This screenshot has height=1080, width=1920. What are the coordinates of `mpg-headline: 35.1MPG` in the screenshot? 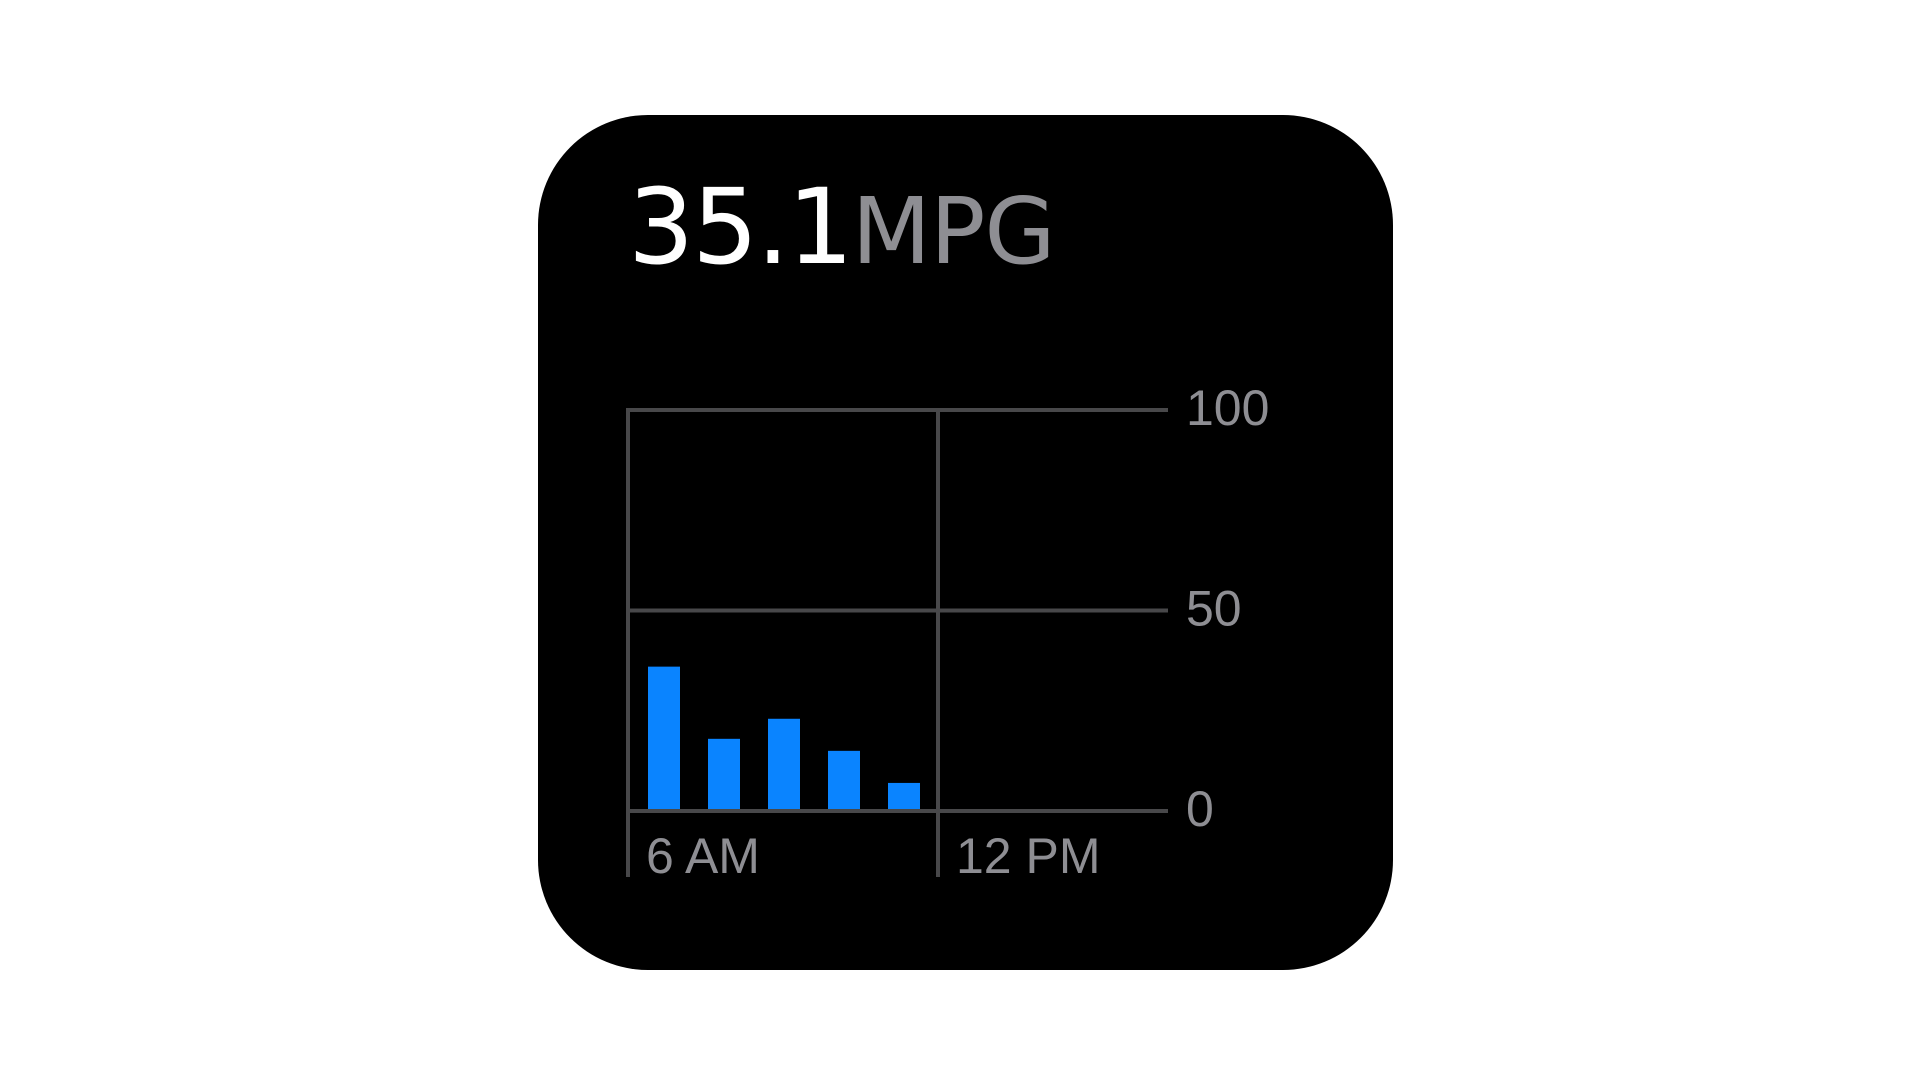 It's located at (842, 227).